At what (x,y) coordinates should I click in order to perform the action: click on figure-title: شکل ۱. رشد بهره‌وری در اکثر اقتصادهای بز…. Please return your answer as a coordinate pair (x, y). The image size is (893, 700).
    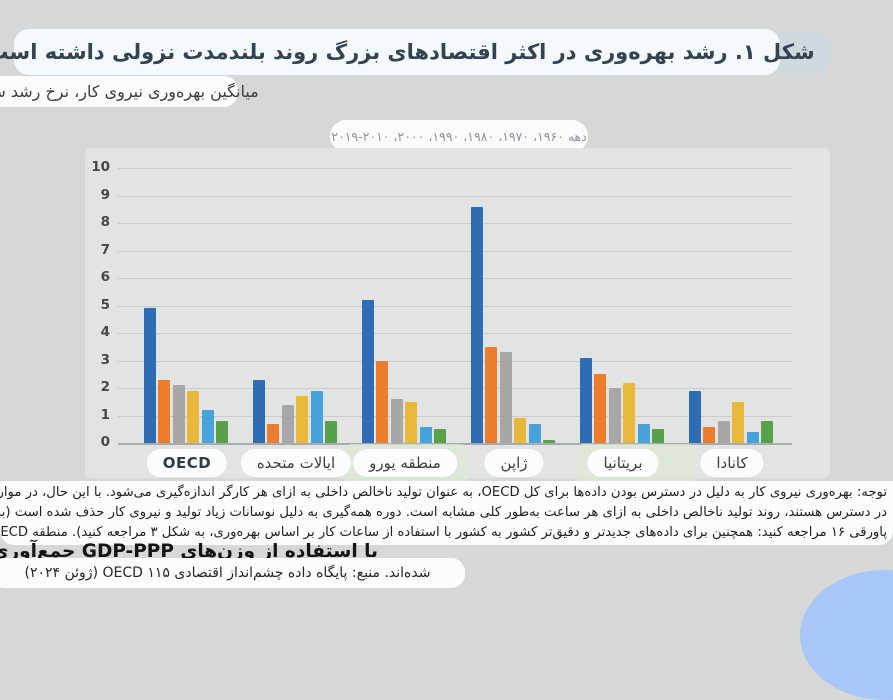
    Looking at the image, I should click on (407, 52).